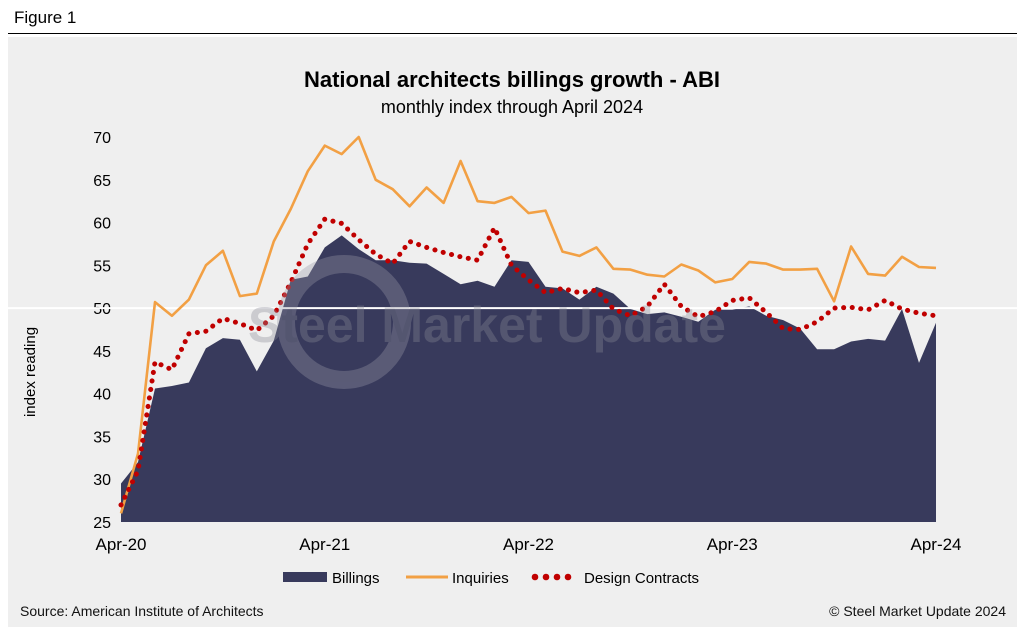 The width and height of the screenshot is (1024, 633). What do you see at coordinates (102, 480) in the screenshot?
I see `y-tick-label: 30` at bounding box center [102, 480].